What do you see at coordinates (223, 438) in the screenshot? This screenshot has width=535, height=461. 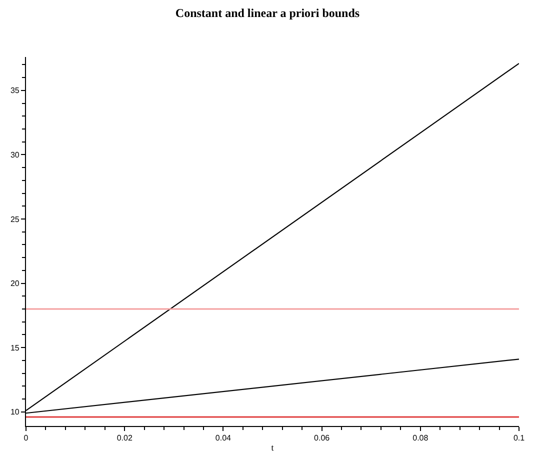 I see `x-tick-label: 0.04` at bounding box center [223, 438].